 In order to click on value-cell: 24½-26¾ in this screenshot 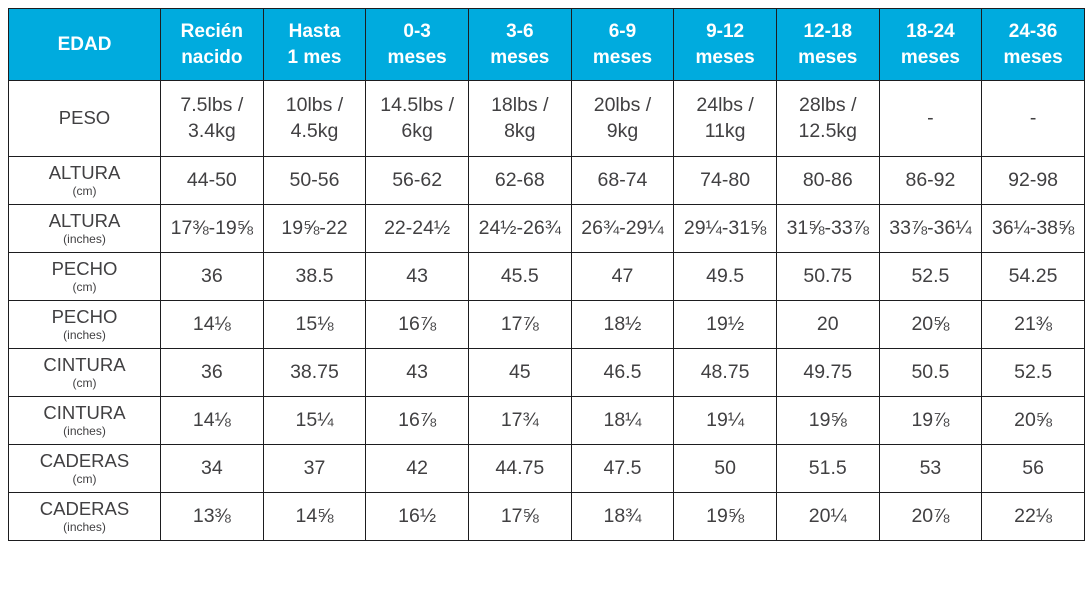, I will do `click(519, 228)`.